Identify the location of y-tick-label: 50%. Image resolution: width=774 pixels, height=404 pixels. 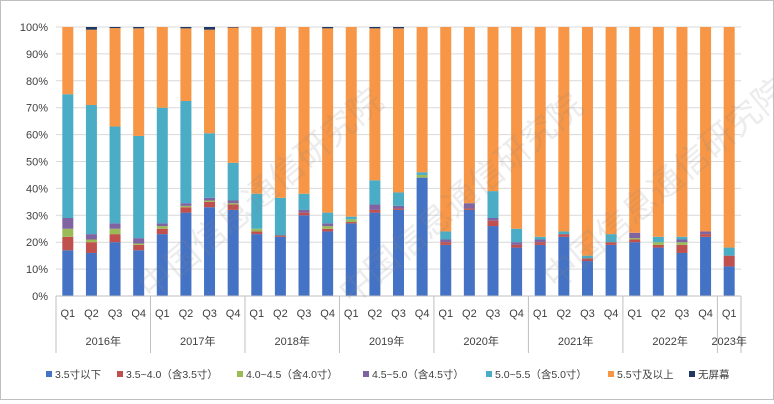
(37, 163).